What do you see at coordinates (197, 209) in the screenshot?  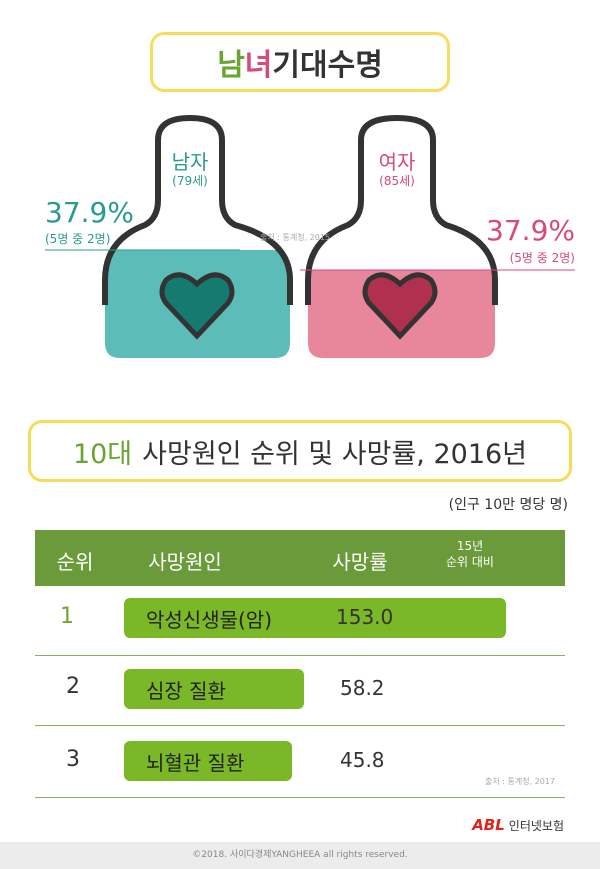 I see `male-outline` at bounding box center [197, 209].